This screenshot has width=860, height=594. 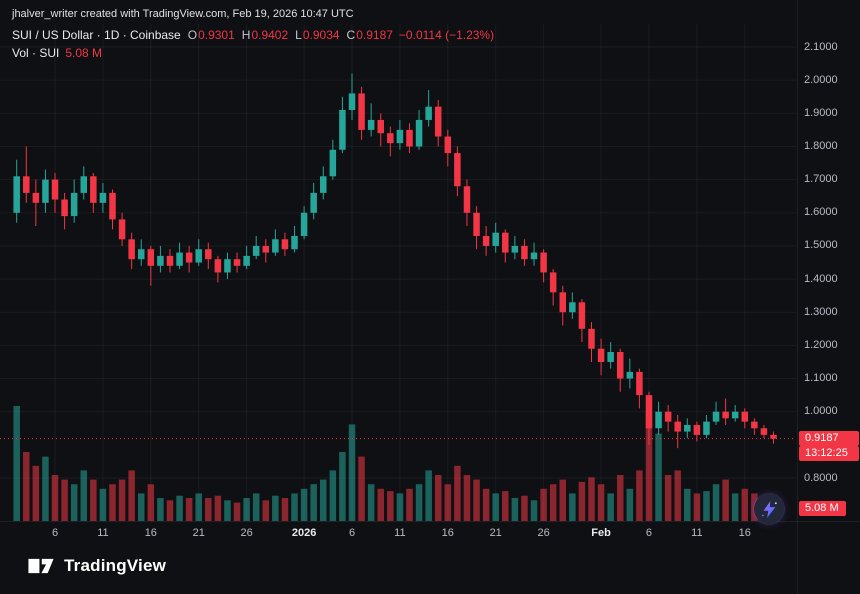 I want to click on price-axis-label: 1.4000, so click(x=821, y=278).